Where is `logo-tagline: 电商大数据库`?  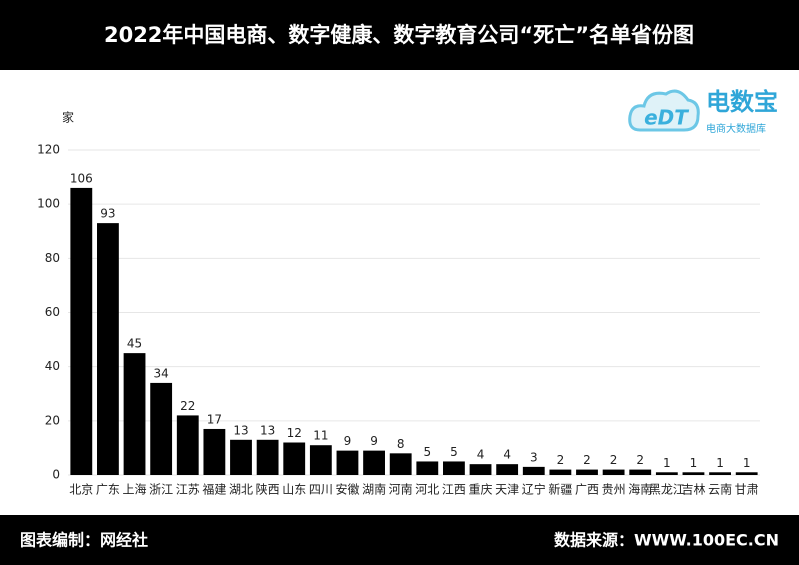
logo-tagline: 电商大数据库 is located at coordinates (736, 128).